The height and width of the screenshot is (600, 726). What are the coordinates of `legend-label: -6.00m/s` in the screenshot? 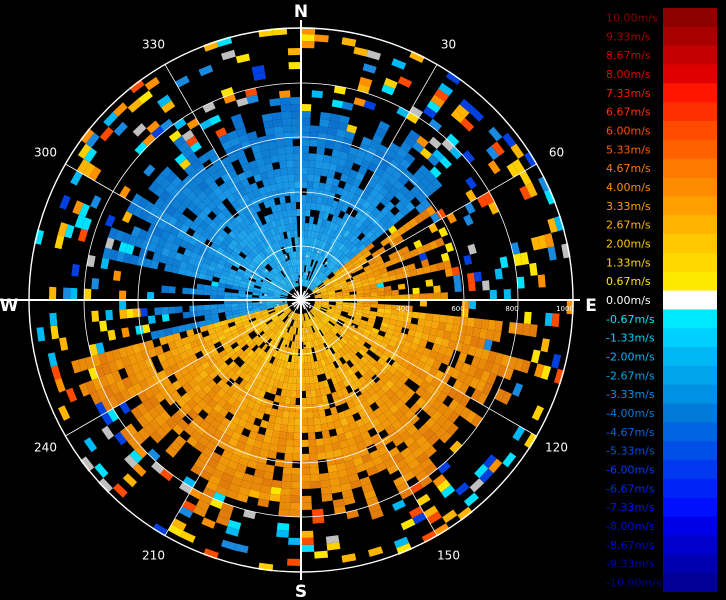 It's located at (630, 470).